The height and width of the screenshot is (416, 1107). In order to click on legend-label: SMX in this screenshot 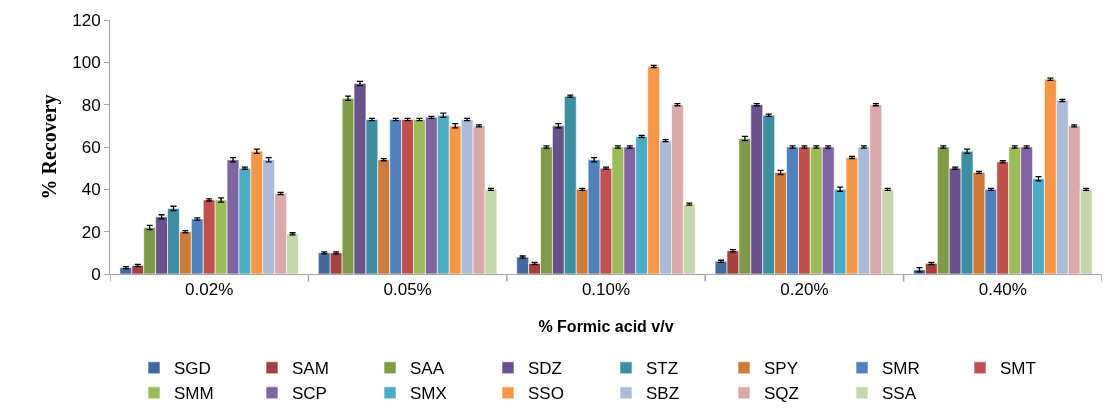, I will do `click(428, 394)`.